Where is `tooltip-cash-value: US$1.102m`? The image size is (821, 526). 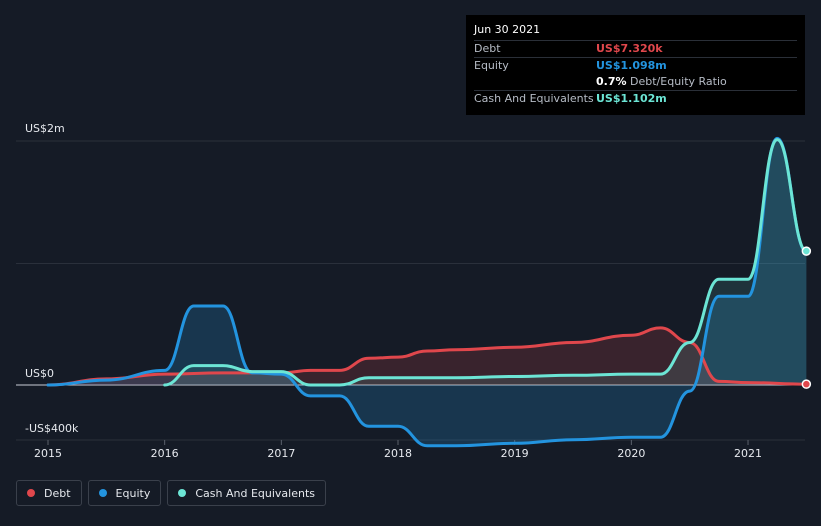
tooltip-cash-value: US$1.102m is located at coordinates (631, 98).